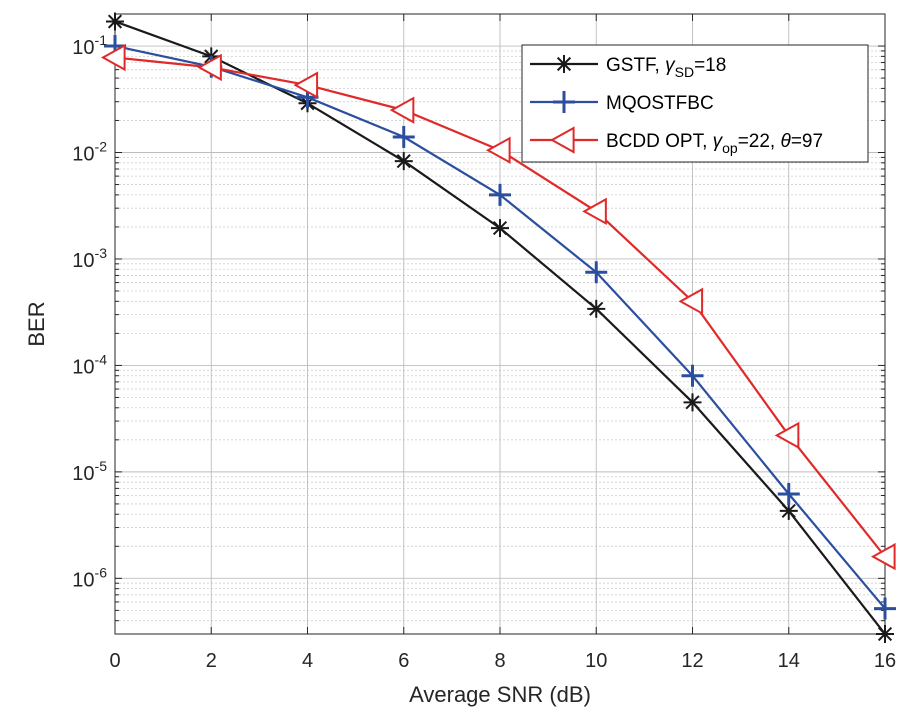 This screenshot has height=727, width=916. I want to click on y-axis-title: BER, so click(36, 323).